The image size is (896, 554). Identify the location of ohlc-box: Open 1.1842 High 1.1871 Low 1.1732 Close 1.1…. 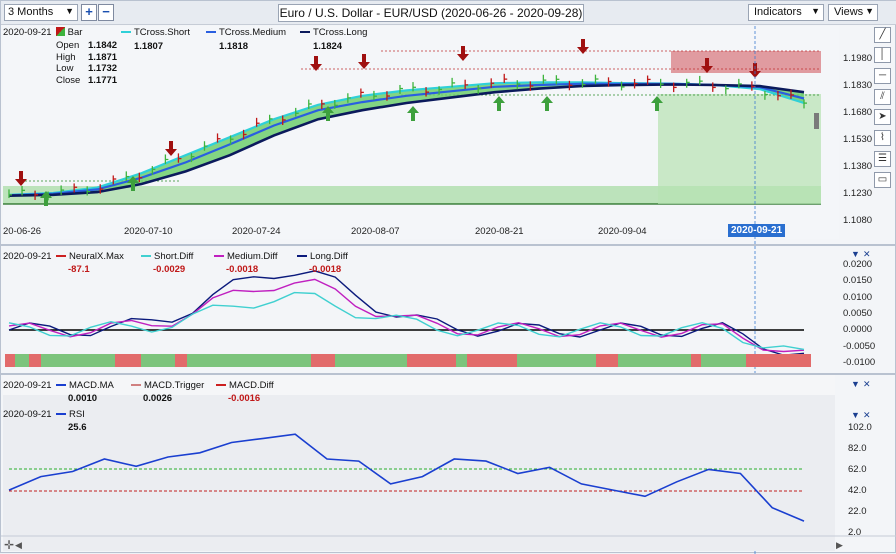
(86, 63).